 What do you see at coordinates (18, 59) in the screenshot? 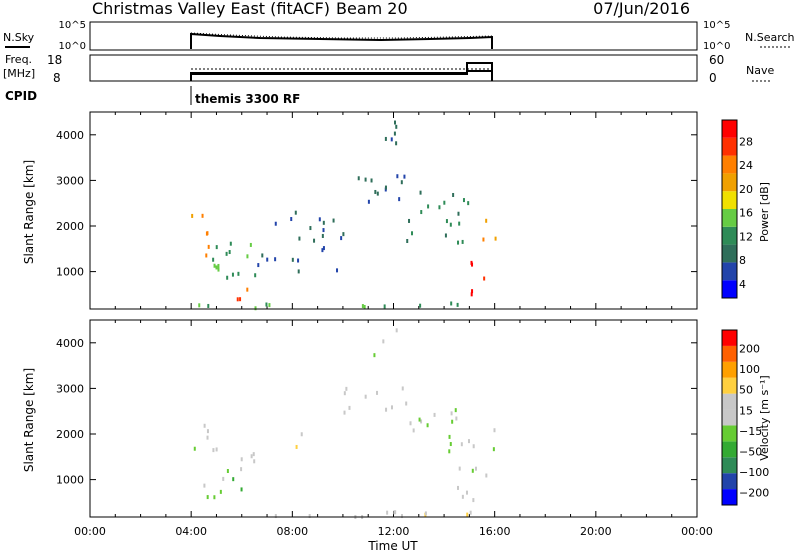
I see `freq-label: Freq.` at bounding box center [18, 59].